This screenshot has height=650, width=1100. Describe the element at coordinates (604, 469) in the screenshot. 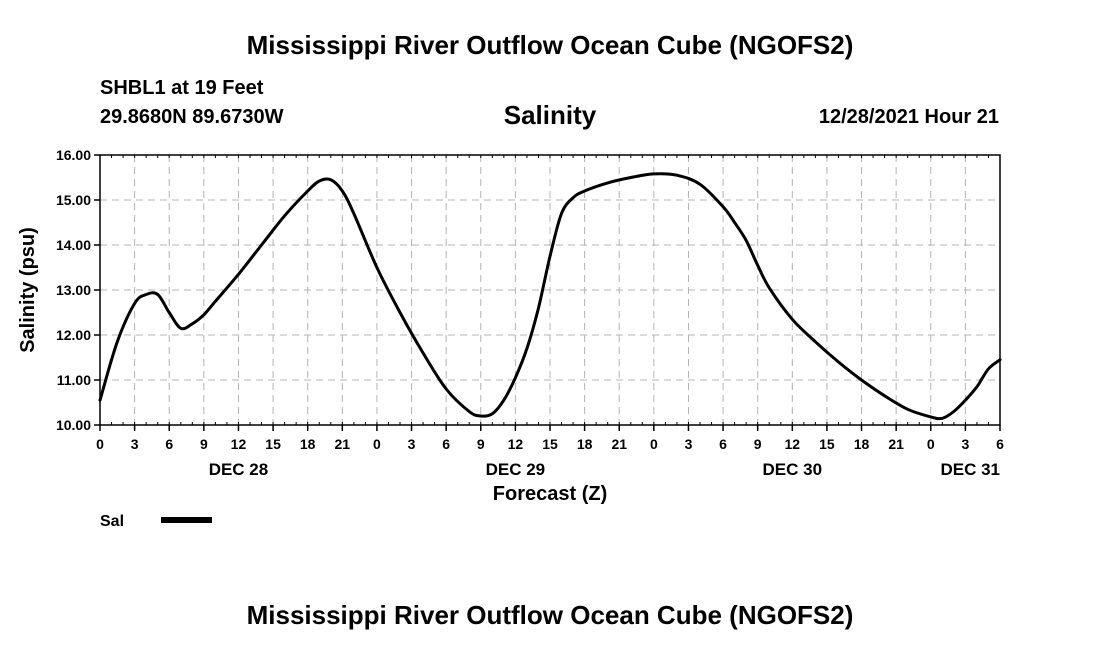

I see `day-labels: DEC 28 DEC 29 DEC 30 DEC 31` at that location.